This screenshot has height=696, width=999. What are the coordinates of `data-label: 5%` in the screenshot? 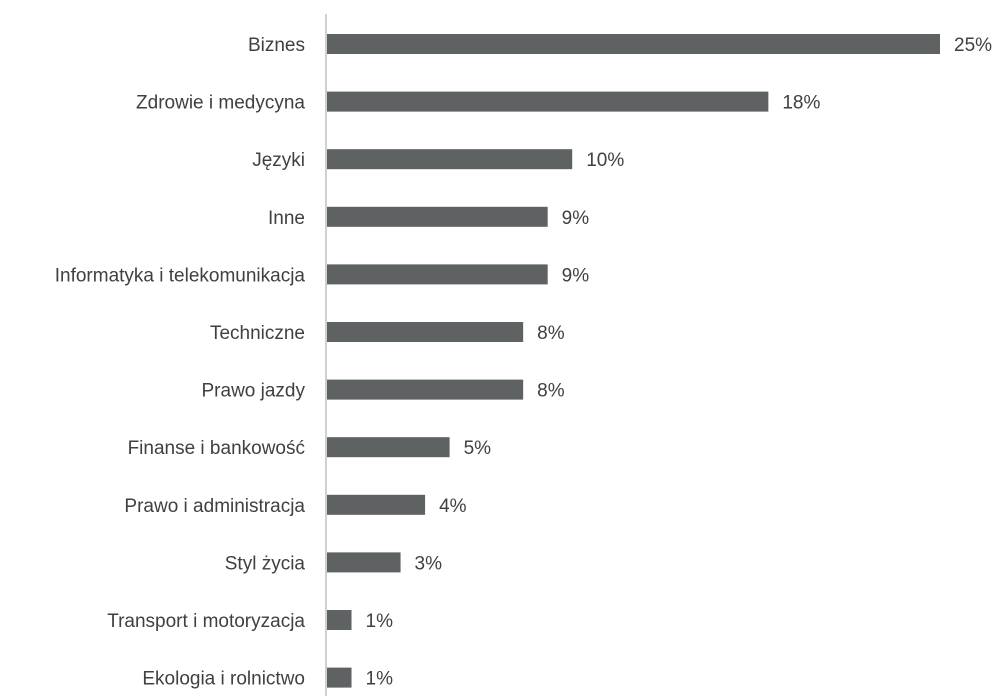 It's located at (478, 448).